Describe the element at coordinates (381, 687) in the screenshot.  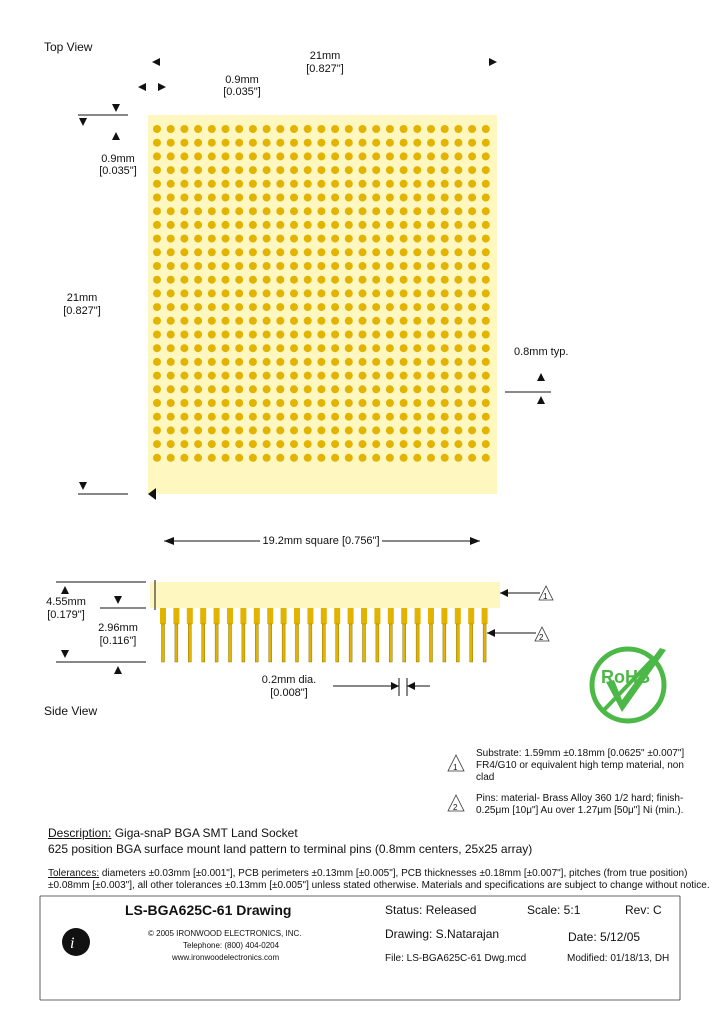
I see `dim-pin-dia-line` at that location.